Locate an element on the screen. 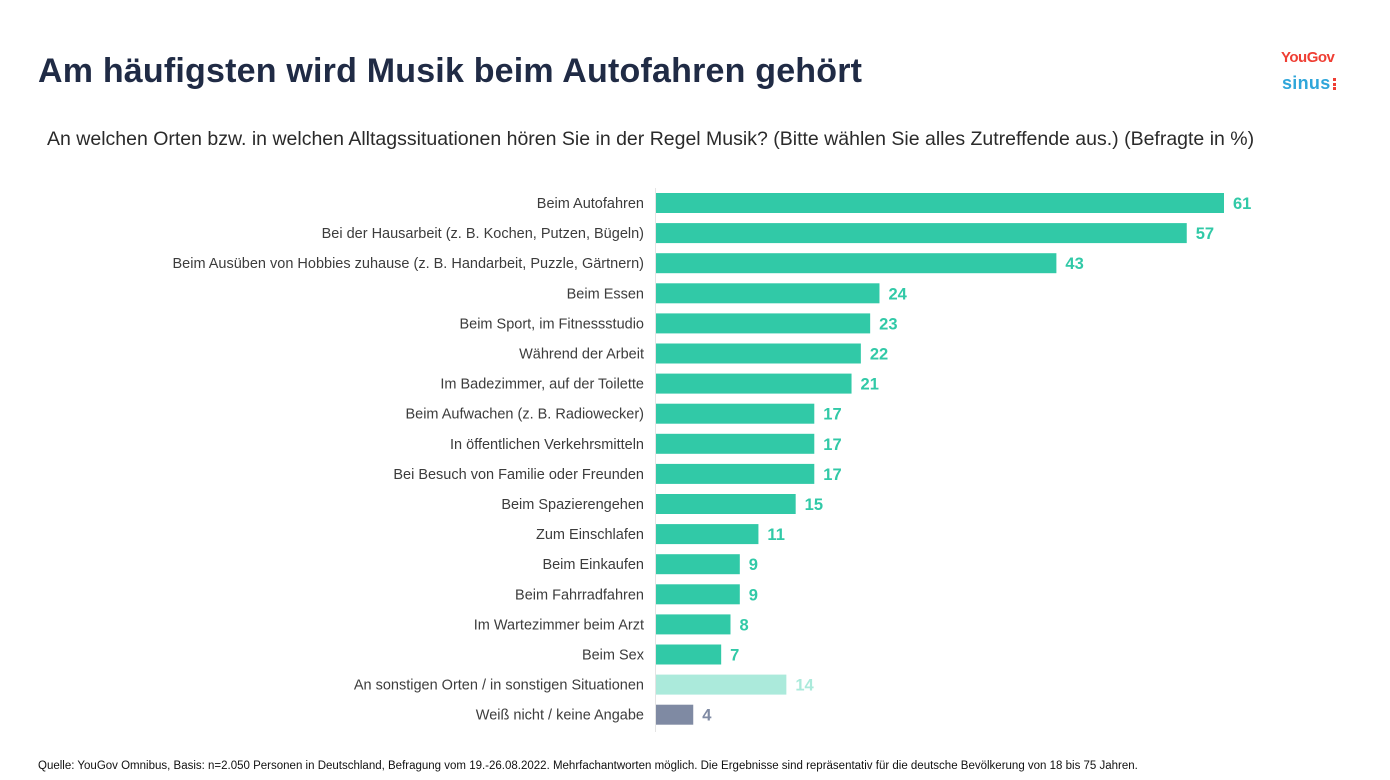  category-label: Beim Sport, im Fitnessstudio is located at coordinates (551, 324).